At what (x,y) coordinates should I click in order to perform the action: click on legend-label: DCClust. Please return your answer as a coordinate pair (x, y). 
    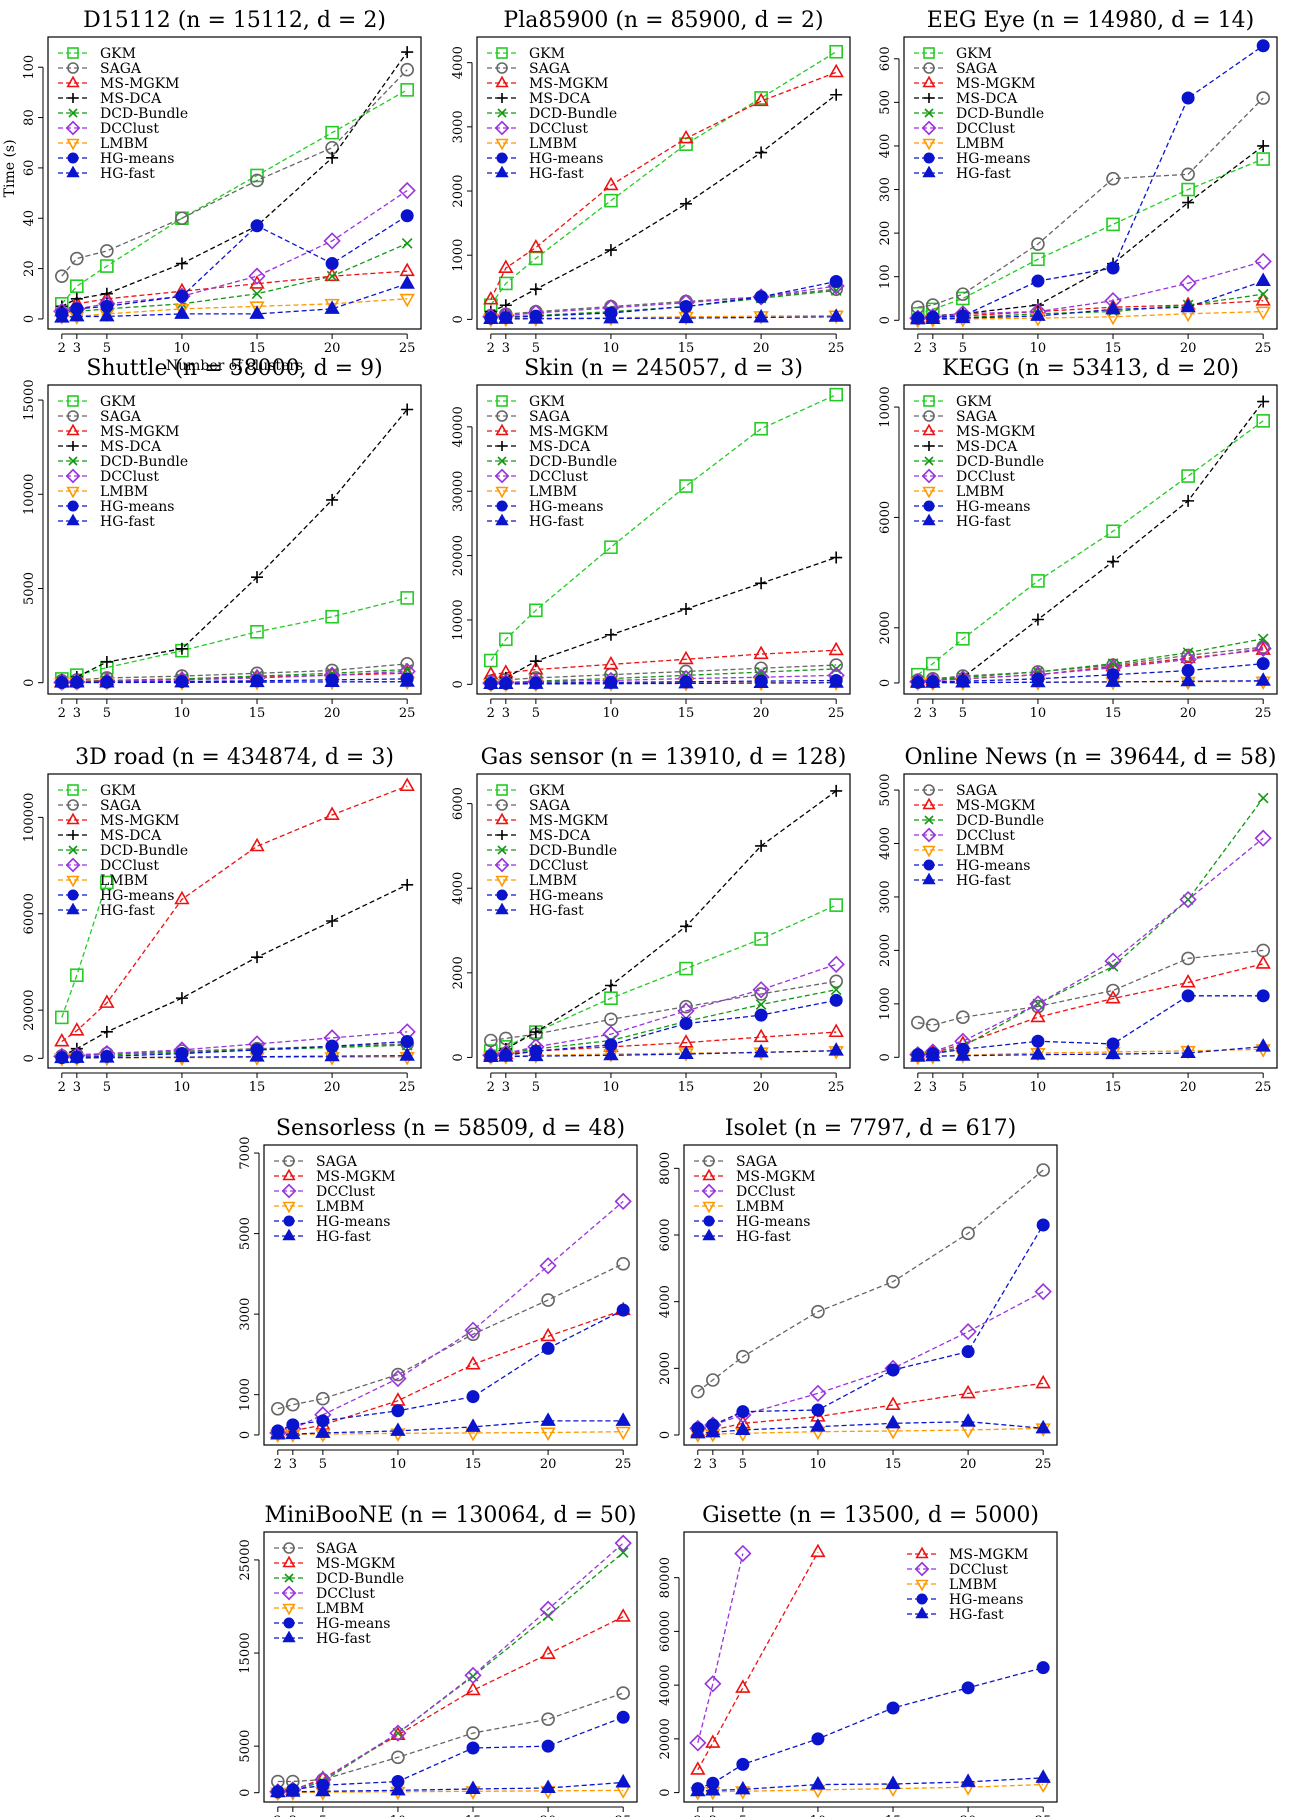
    Looking at the image, I should click on (985, 129).